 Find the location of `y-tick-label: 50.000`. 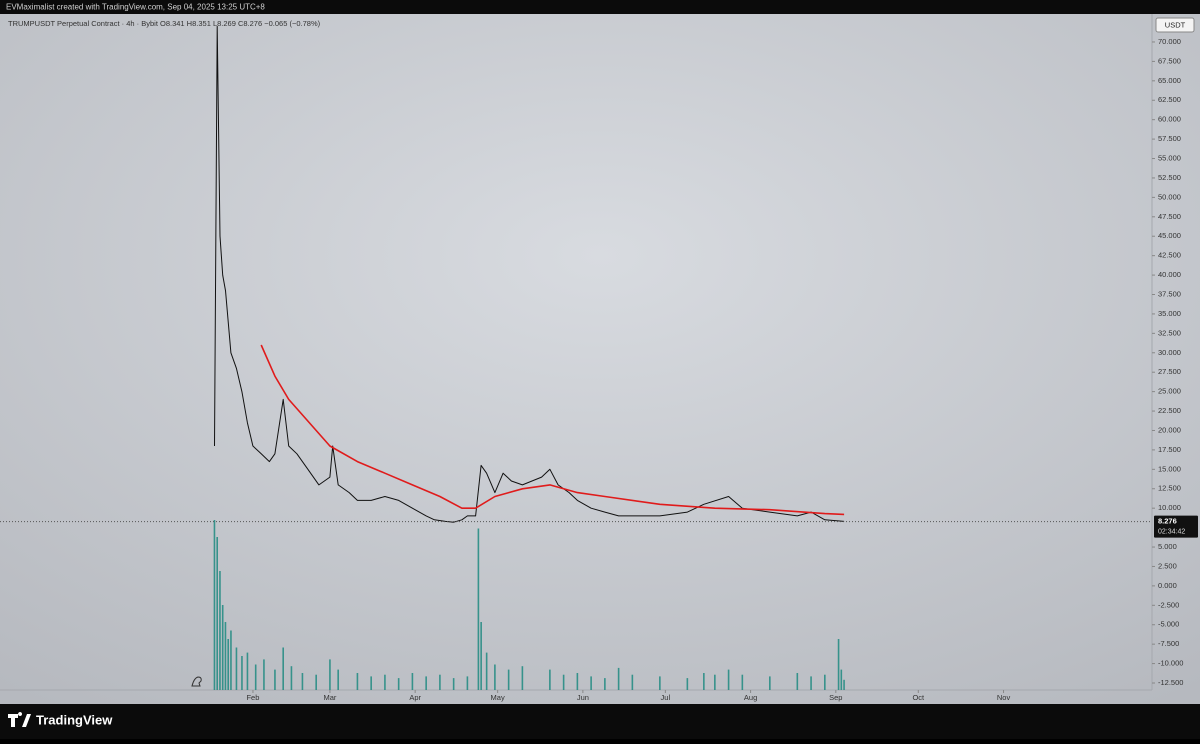

y-tick-label: 50.000 is located at coordinates (1169, 196).